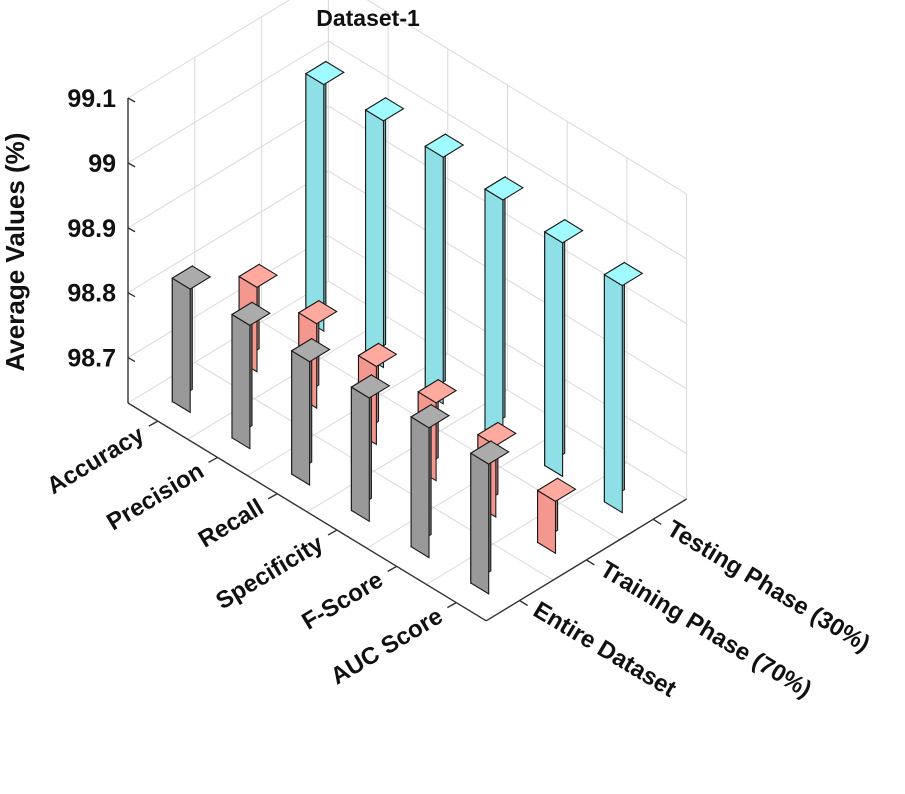  I want to click on category-axis-line, so click(307, 512).